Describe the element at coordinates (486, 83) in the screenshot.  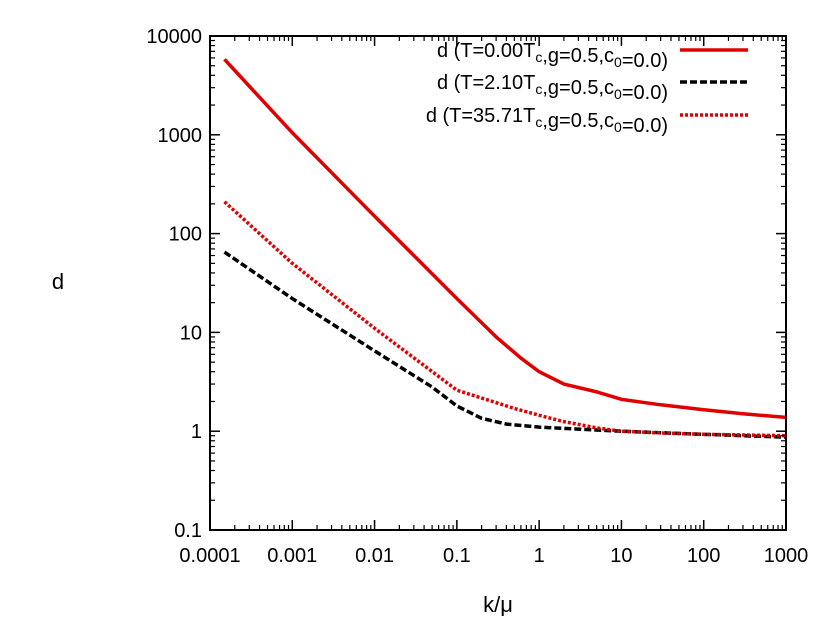
I see `legend-text-pre: d (T=2.10T` at that location.